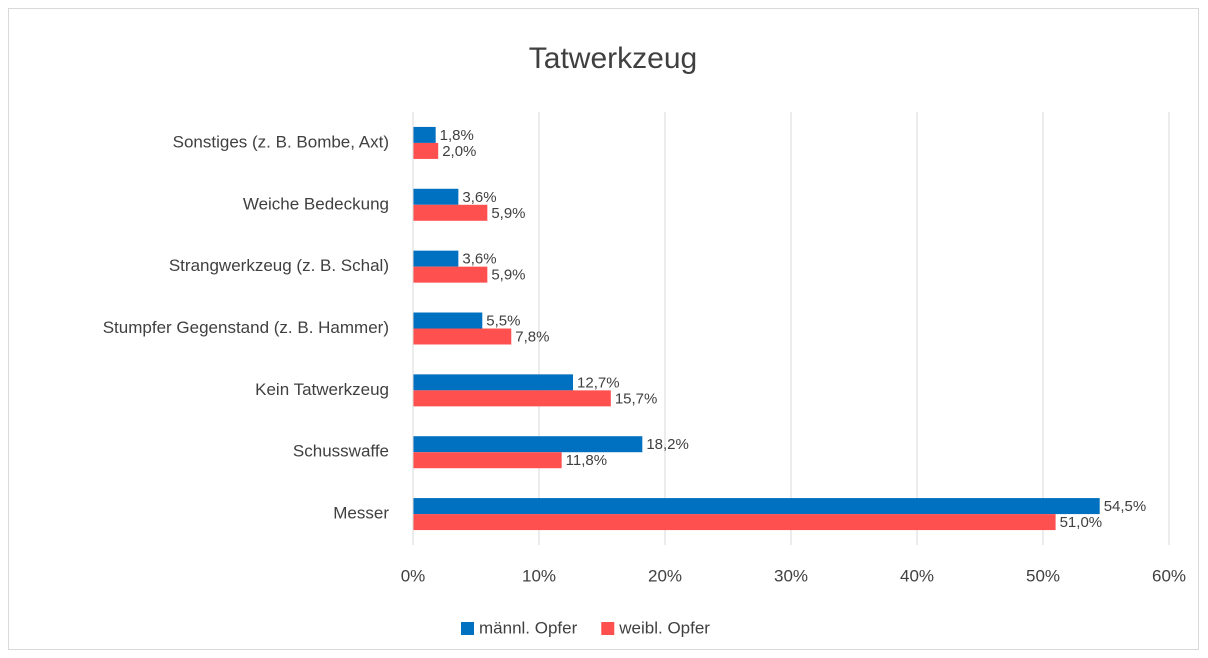 This screenshot has width=1208, height=658. I want to click on y-tick-label: Weiche Bedeckung, so click(316, 203).